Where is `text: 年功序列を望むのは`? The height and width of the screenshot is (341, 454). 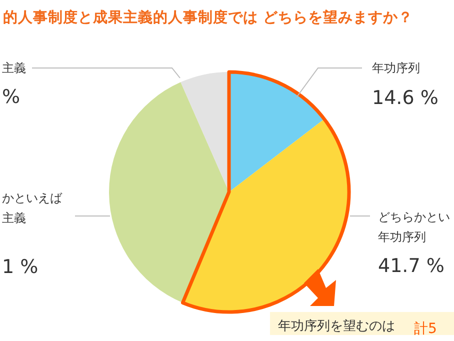
text: 年功序列を望むのは is located at coordinates (336, 326).